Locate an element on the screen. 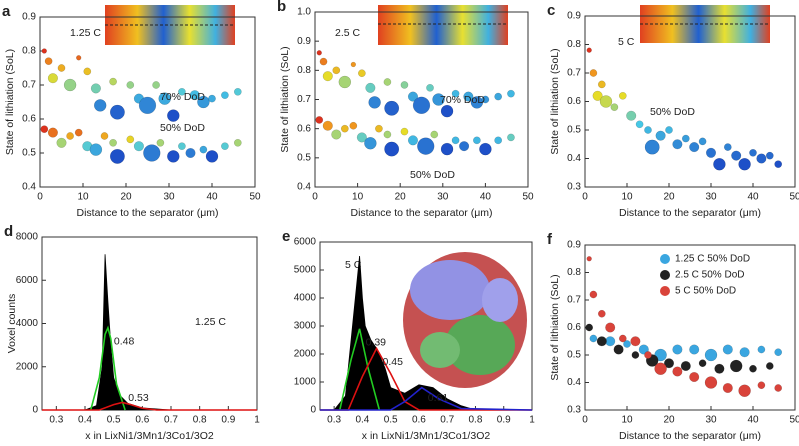  rate-label: 2.5 C is located at coordinates (348, 33).